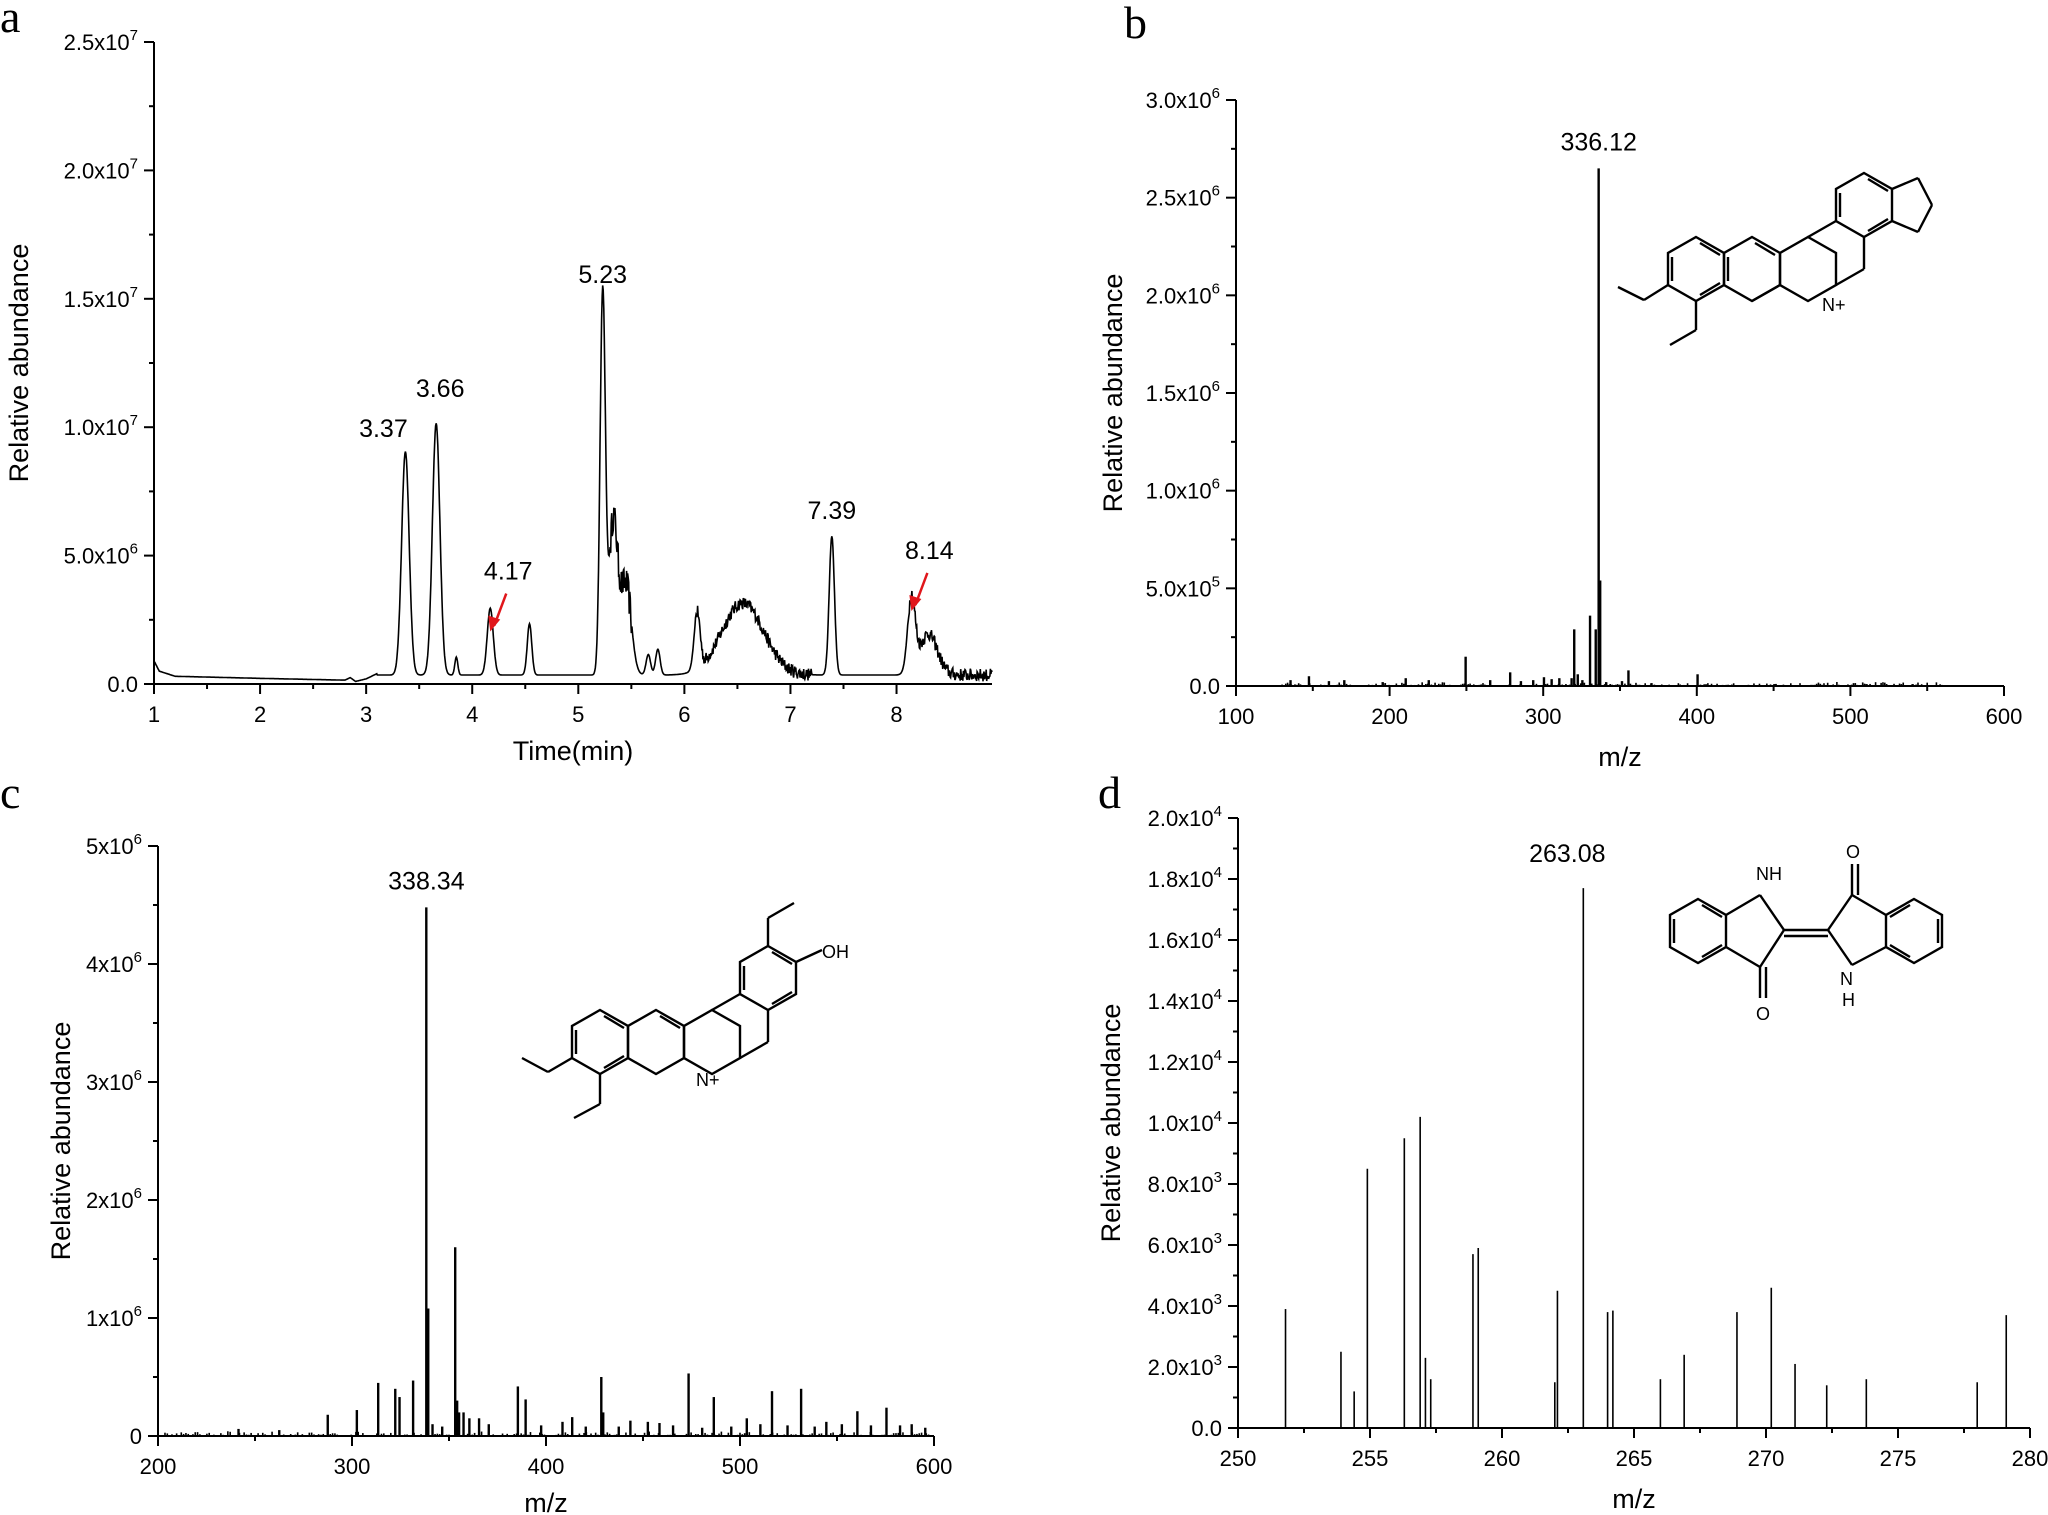  Describe the element at coordinates (101, 555) in the screenshot. I see `y-tick-label: 5.0x10⁶` at that location.